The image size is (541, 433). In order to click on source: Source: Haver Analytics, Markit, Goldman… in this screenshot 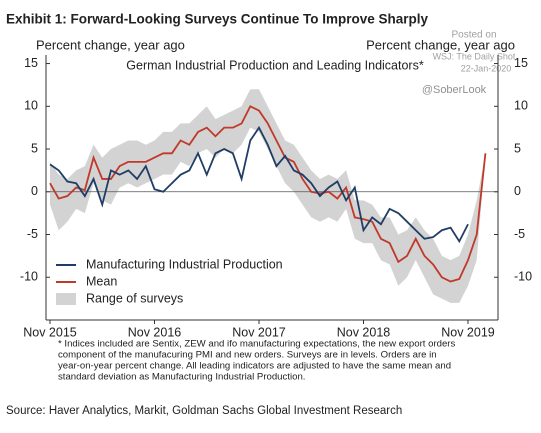, I will do `click(204, 411)`.